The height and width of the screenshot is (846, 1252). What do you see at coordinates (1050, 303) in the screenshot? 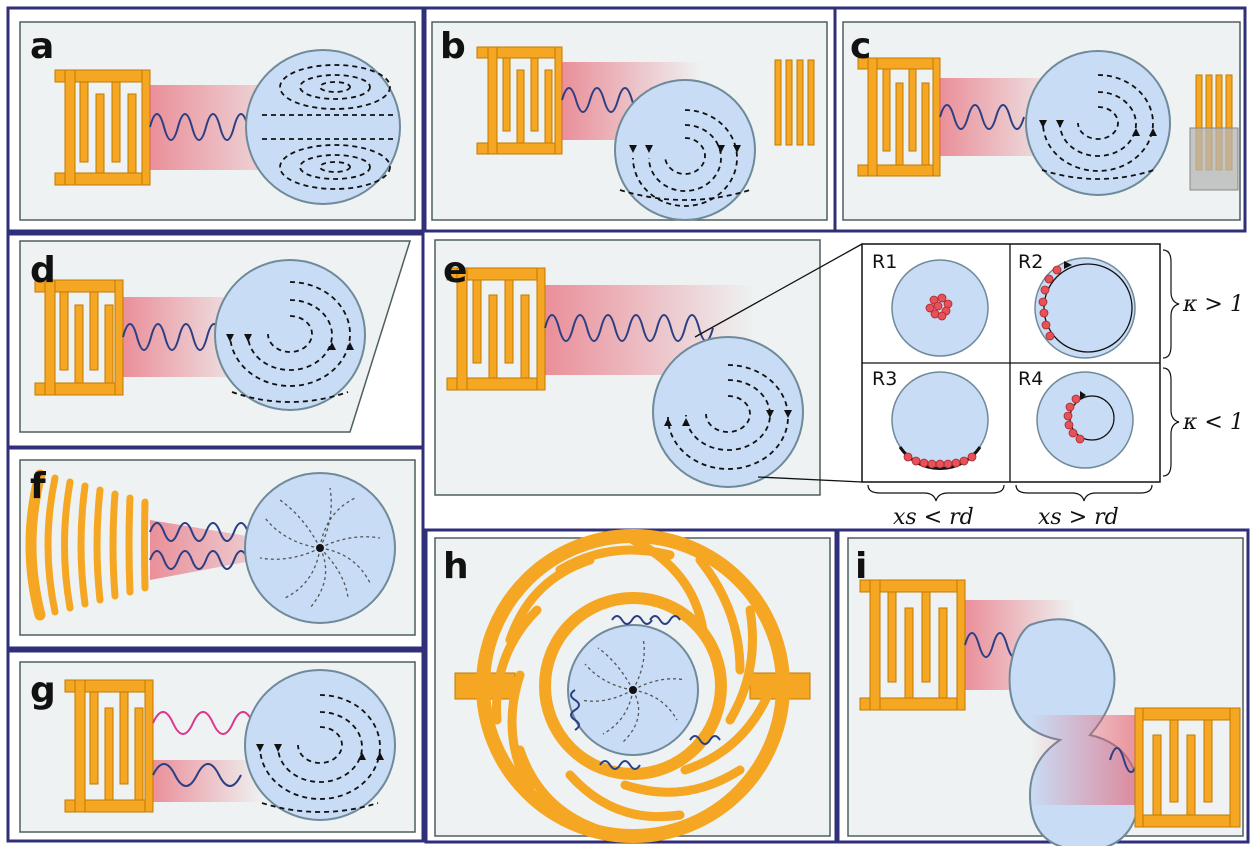
I see `particle-ring` at bounding box center [1050, 303].